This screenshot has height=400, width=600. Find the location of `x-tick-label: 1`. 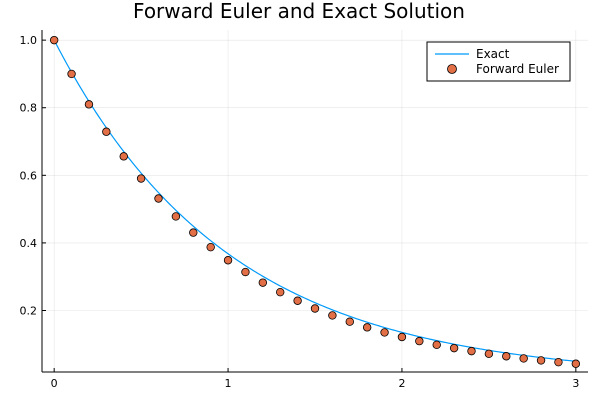

x-tick-label: 1 is located at coordinates (228, 383).